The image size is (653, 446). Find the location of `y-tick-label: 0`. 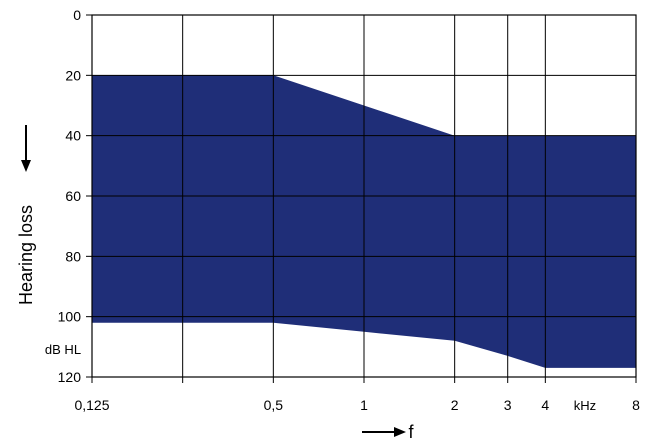

y-tick-label: 0 is located at coordinates (77, 15).